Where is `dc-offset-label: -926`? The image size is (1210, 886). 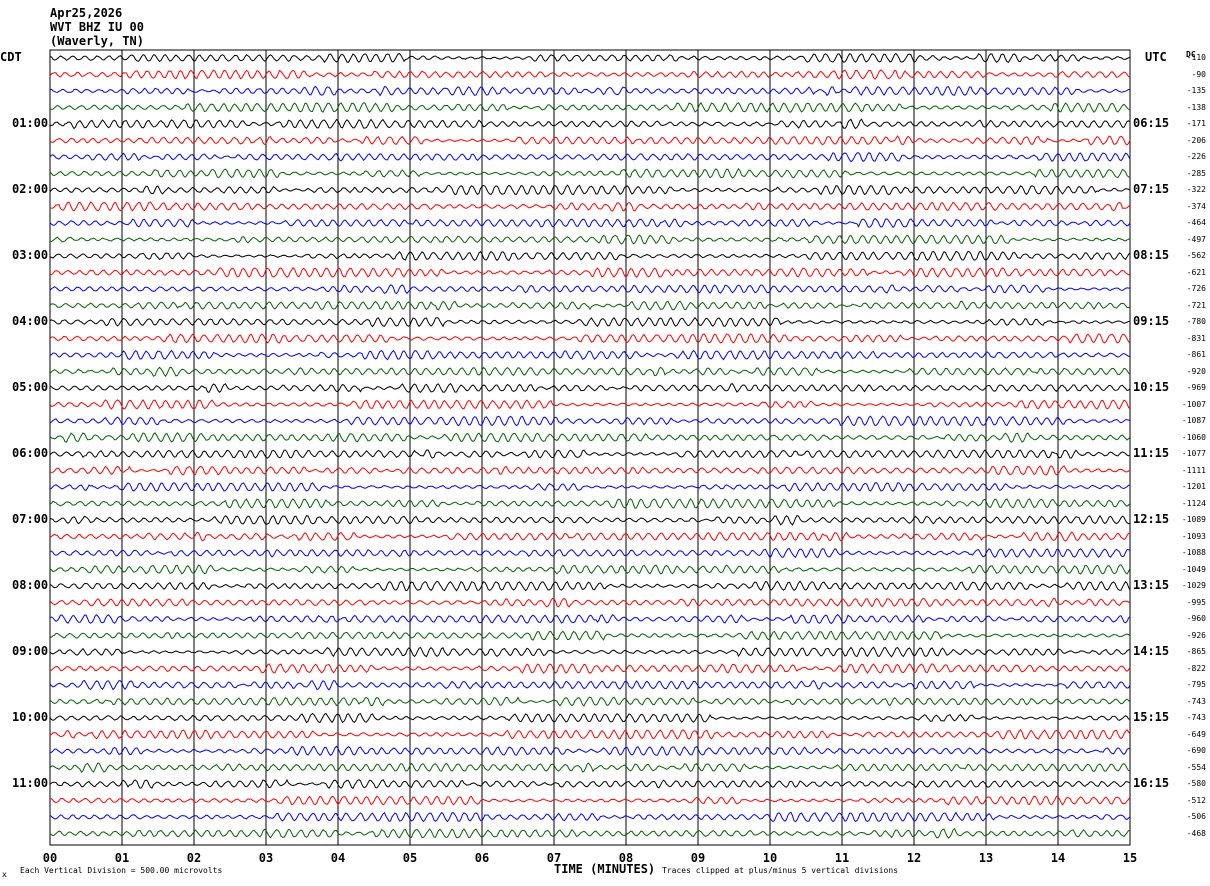 dc-offset-label: -926 is located at coordinates (1196, 635).